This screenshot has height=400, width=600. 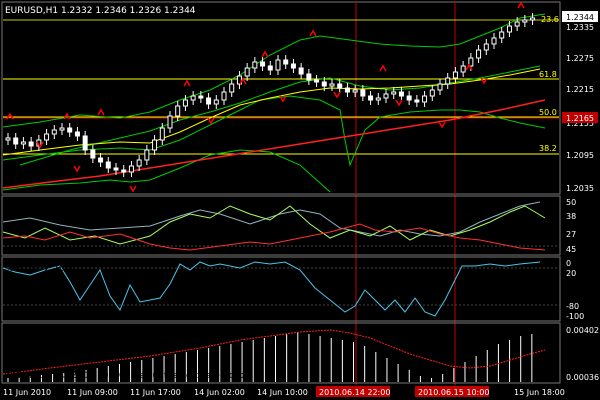 I want to click on macd-histogram, so click(x=270, y=357).